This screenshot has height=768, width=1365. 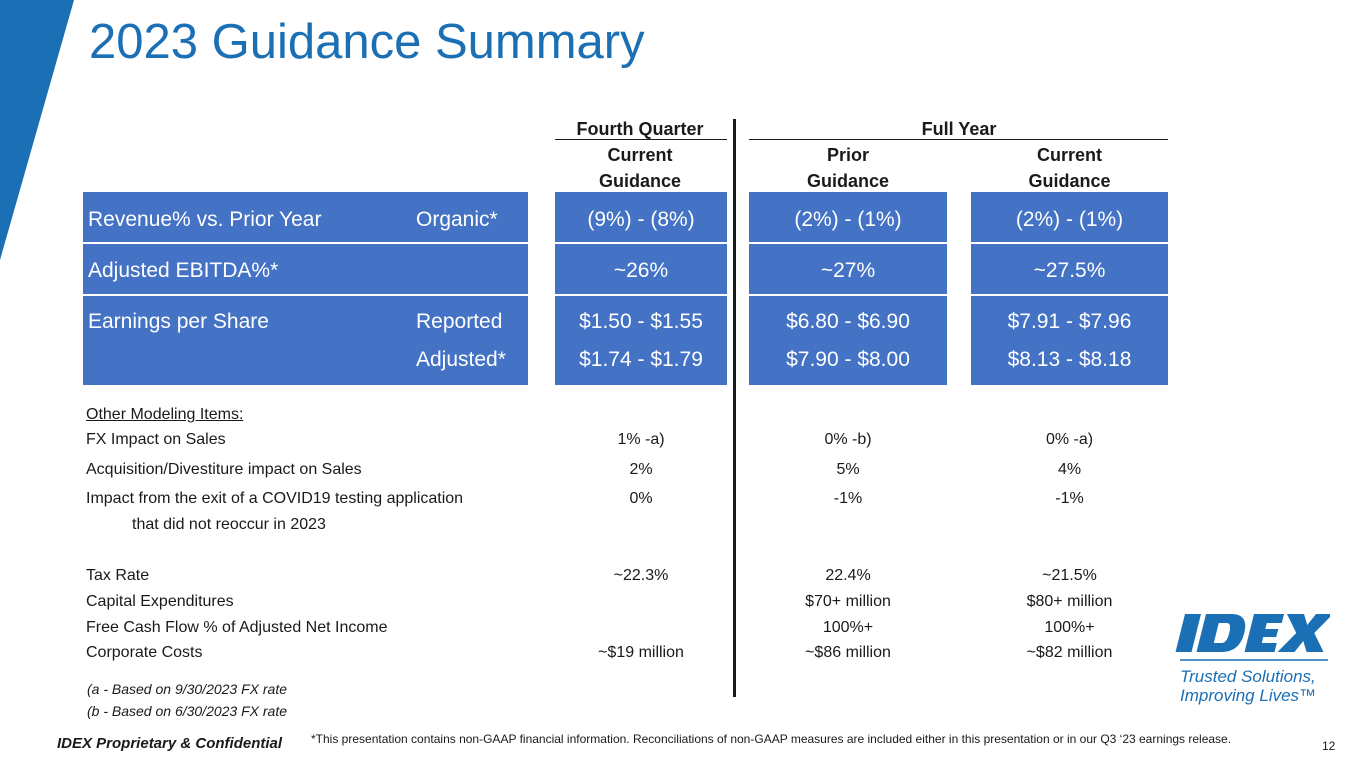 What do you see at coordinates (1069, 652) in the screenshot?
I see `corp-current: ~$82 million` at bounding box center [1069, 652].